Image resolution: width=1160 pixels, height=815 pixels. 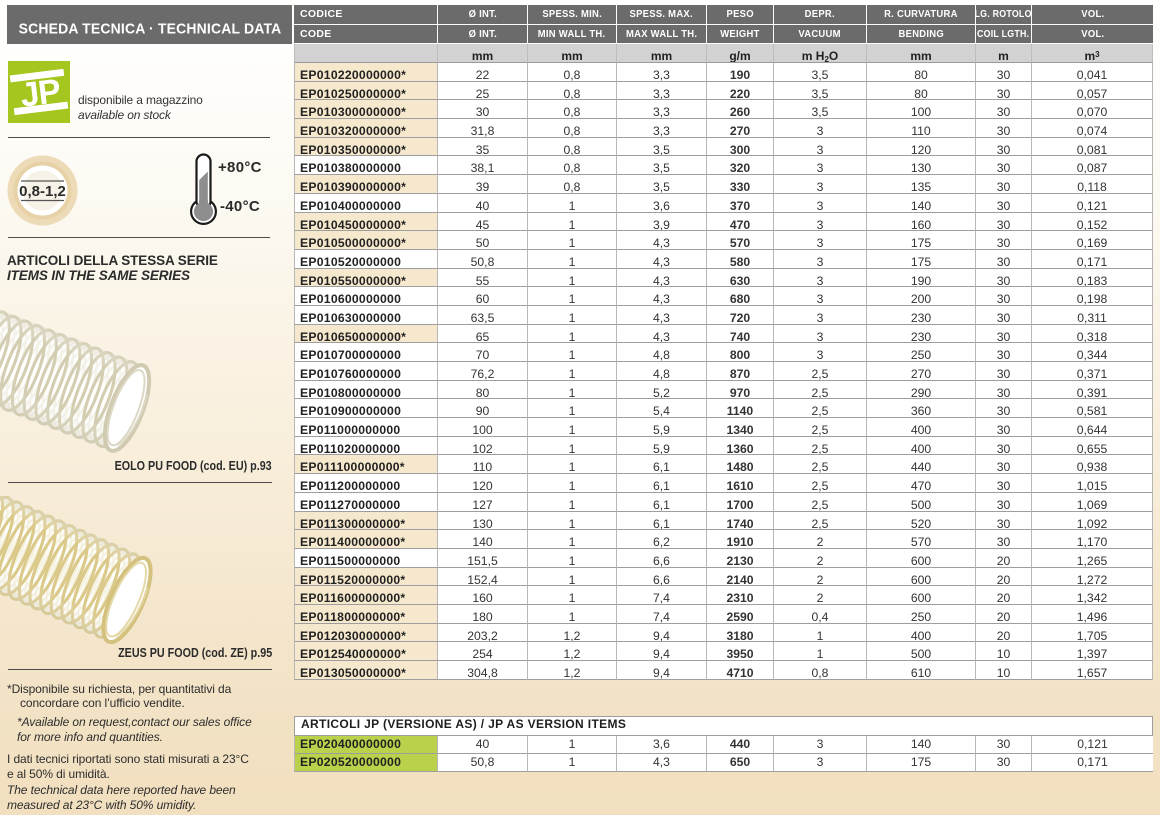 I want to click on svg-text: 0,8-1,2, so click(x=42, y=191).